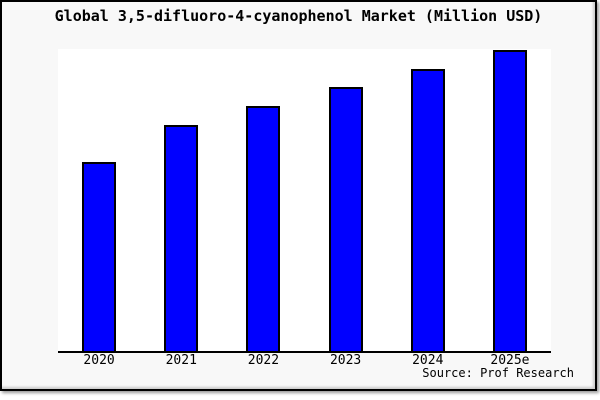  I want to click on x-tick-label-2023: 2023, so click(345, 360).